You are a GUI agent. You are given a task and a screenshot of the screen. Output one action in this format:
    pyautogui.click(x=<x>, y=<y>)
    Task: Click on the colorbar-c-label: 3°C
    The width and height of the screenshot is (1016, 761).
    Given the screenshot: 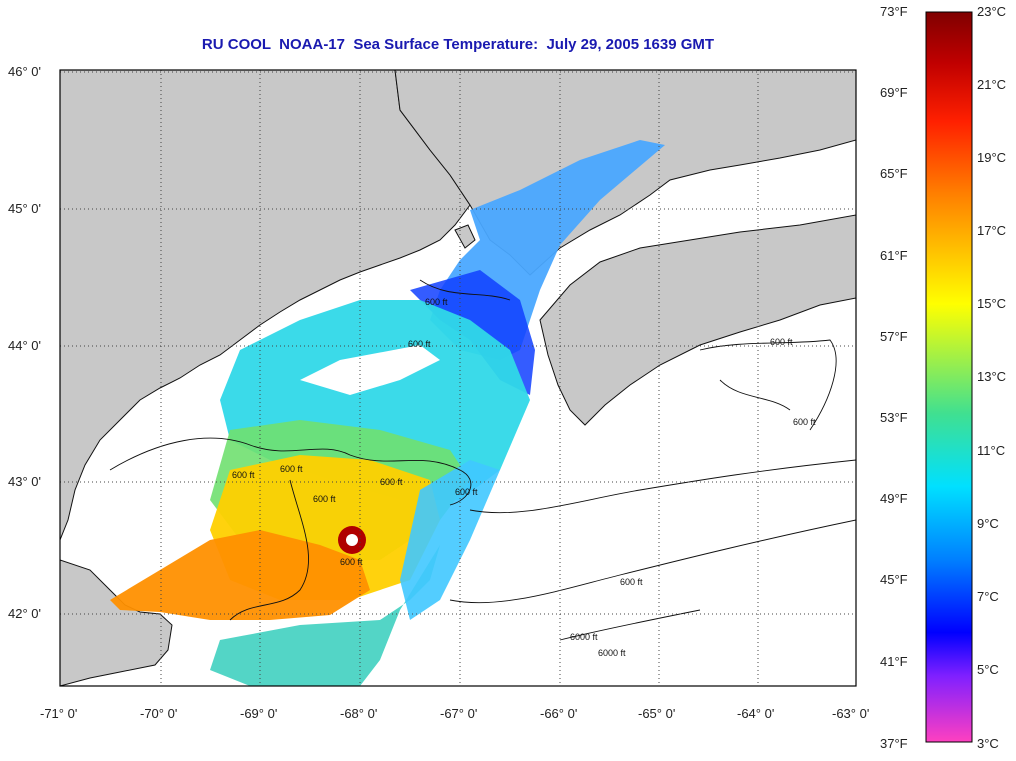 What is the action you would take?
    pyautogui.click(x=988, y=743)
    